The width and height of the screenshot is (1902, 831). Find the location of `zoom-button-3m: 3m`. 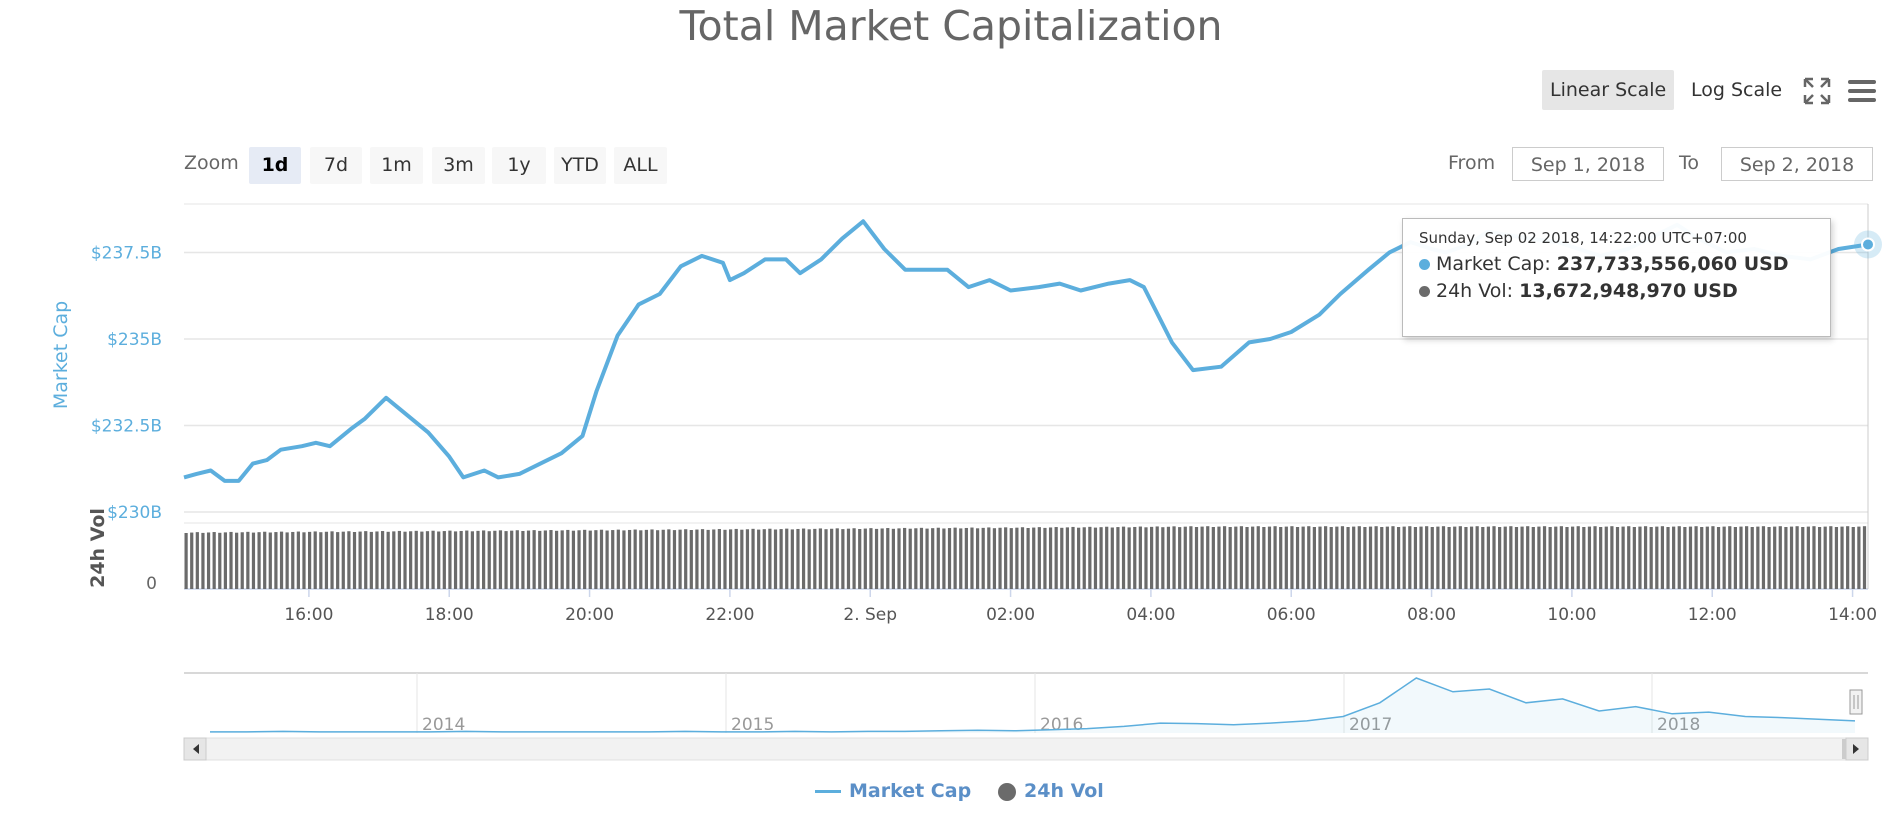

zoom-button-3m: 3m is located at coordinates (458, 165).